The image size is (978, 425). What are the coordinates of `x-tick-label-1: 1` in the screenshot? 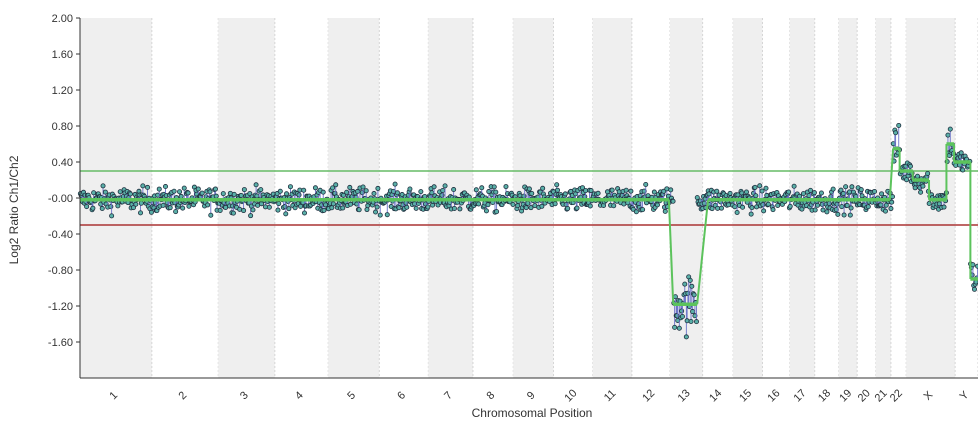 It's located at (113, 395).